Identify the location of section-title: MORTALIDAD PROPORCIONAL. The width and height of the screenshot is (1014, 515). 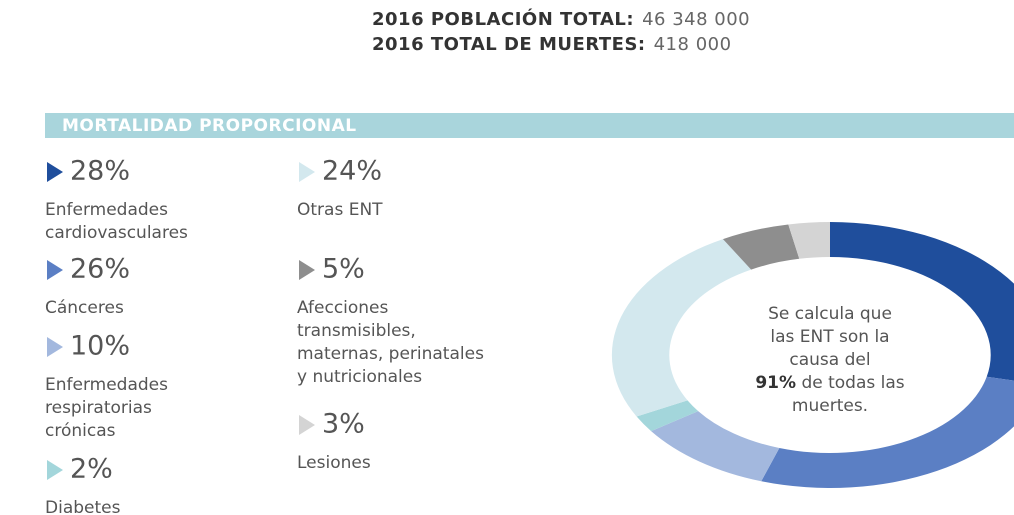
(209, 126).